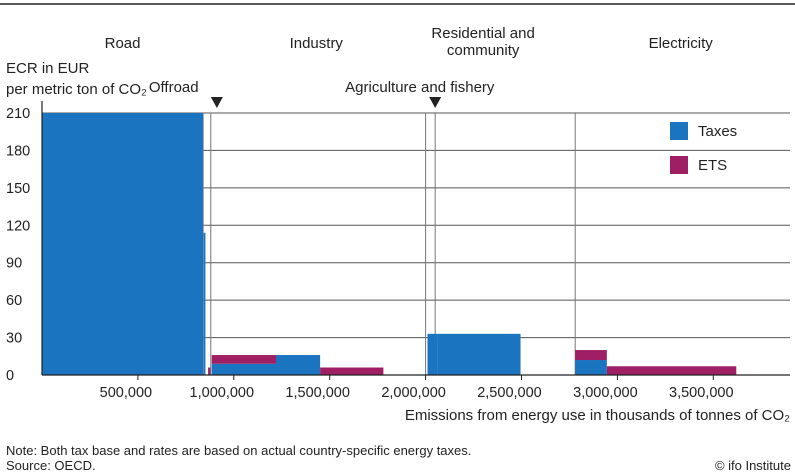 The height and width of the screenshot is (476, 795). Describe the element at coordinates (51, 465) in the screenshot. I see `chart-source: Source: OECD.` at that location.